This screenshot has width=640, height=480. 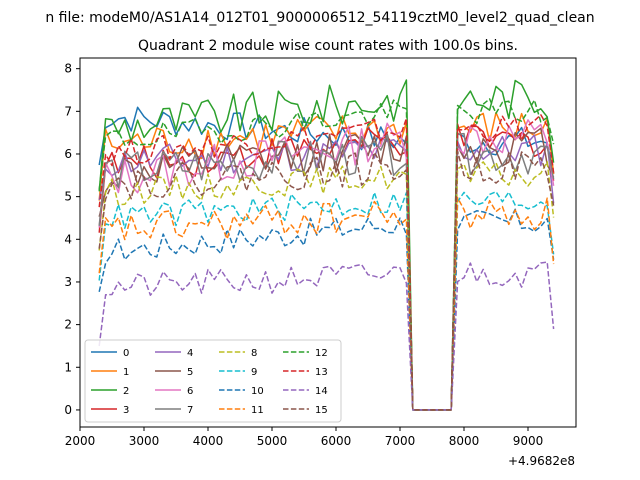 I want to click on legend-label-7: 7, so click(x=190, y=410).